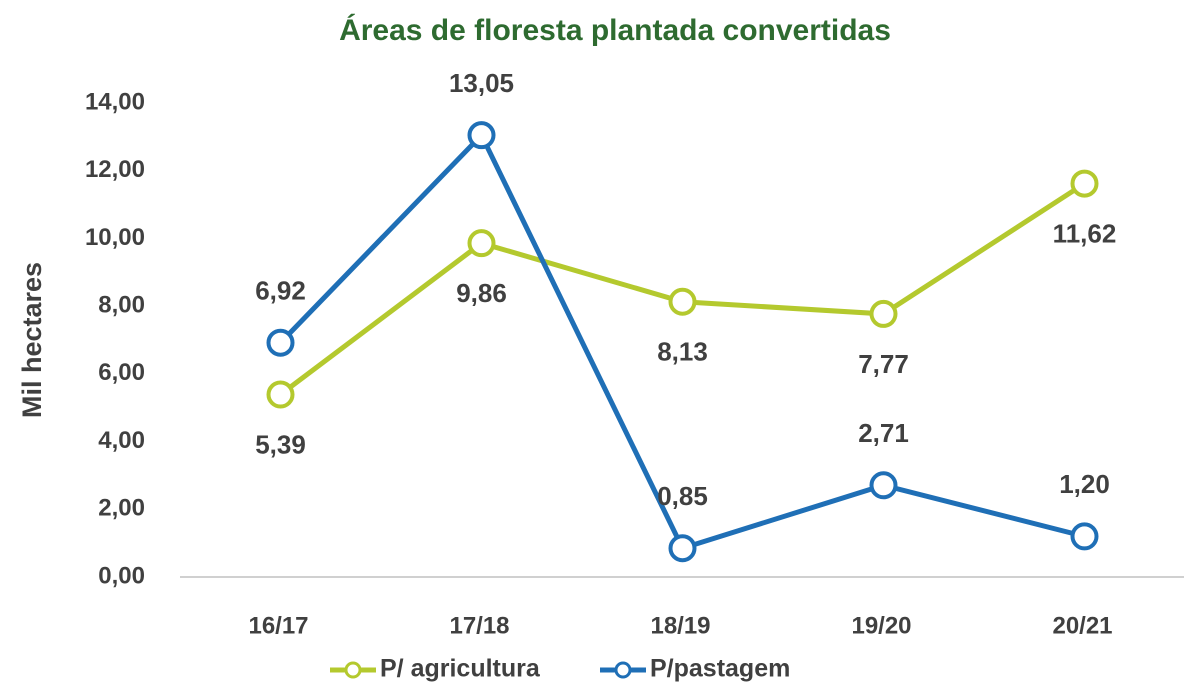  Describe the element at coordinates (479, 625) in the screenshot. I see `x-tick-label: 17/18` at that location.